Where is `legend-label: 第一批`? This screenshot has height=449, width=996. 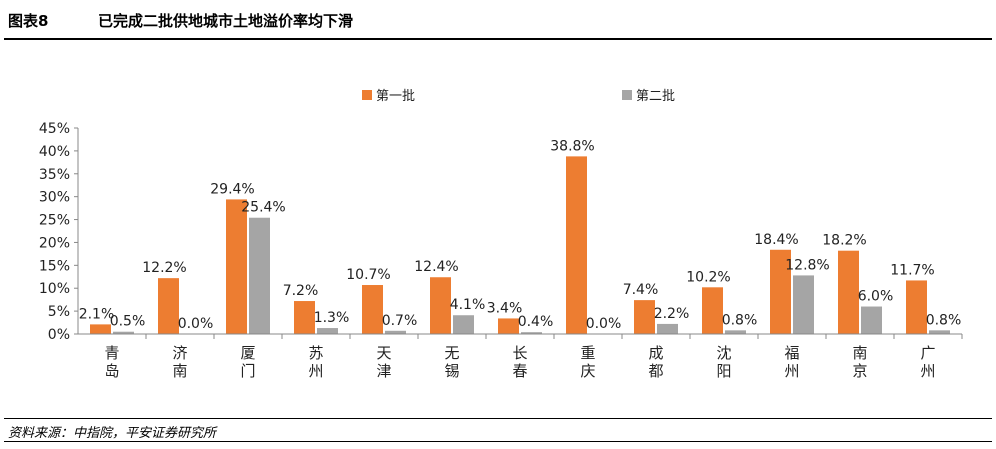
legend-label: 第一批 is located at coordinates (395, 96).